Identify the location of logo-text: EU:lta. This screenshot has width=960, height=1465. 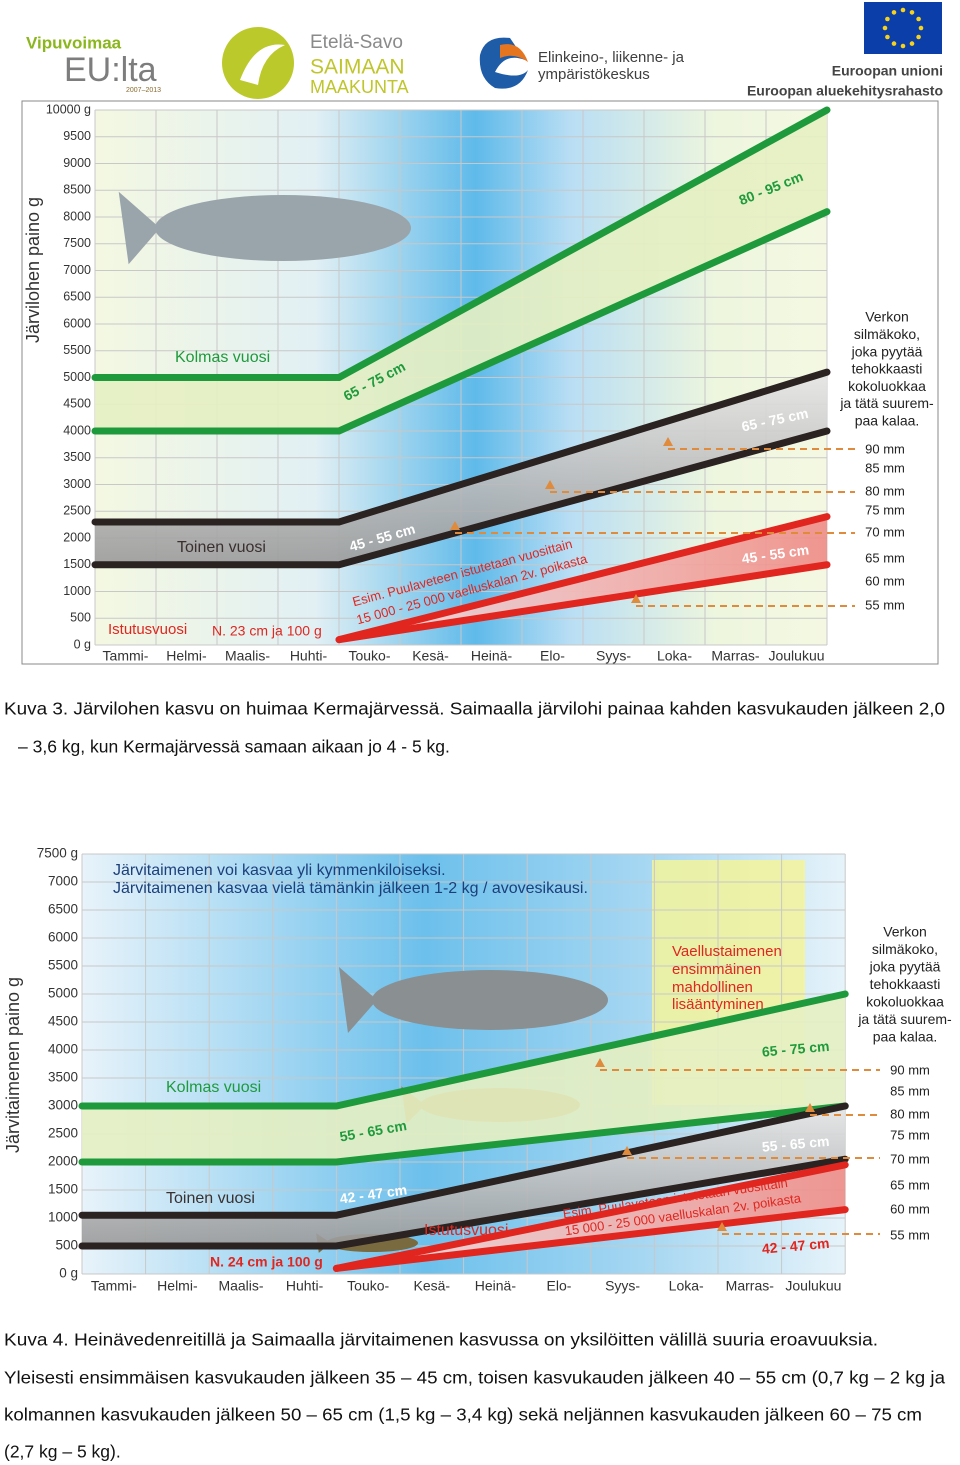
(110, 70).